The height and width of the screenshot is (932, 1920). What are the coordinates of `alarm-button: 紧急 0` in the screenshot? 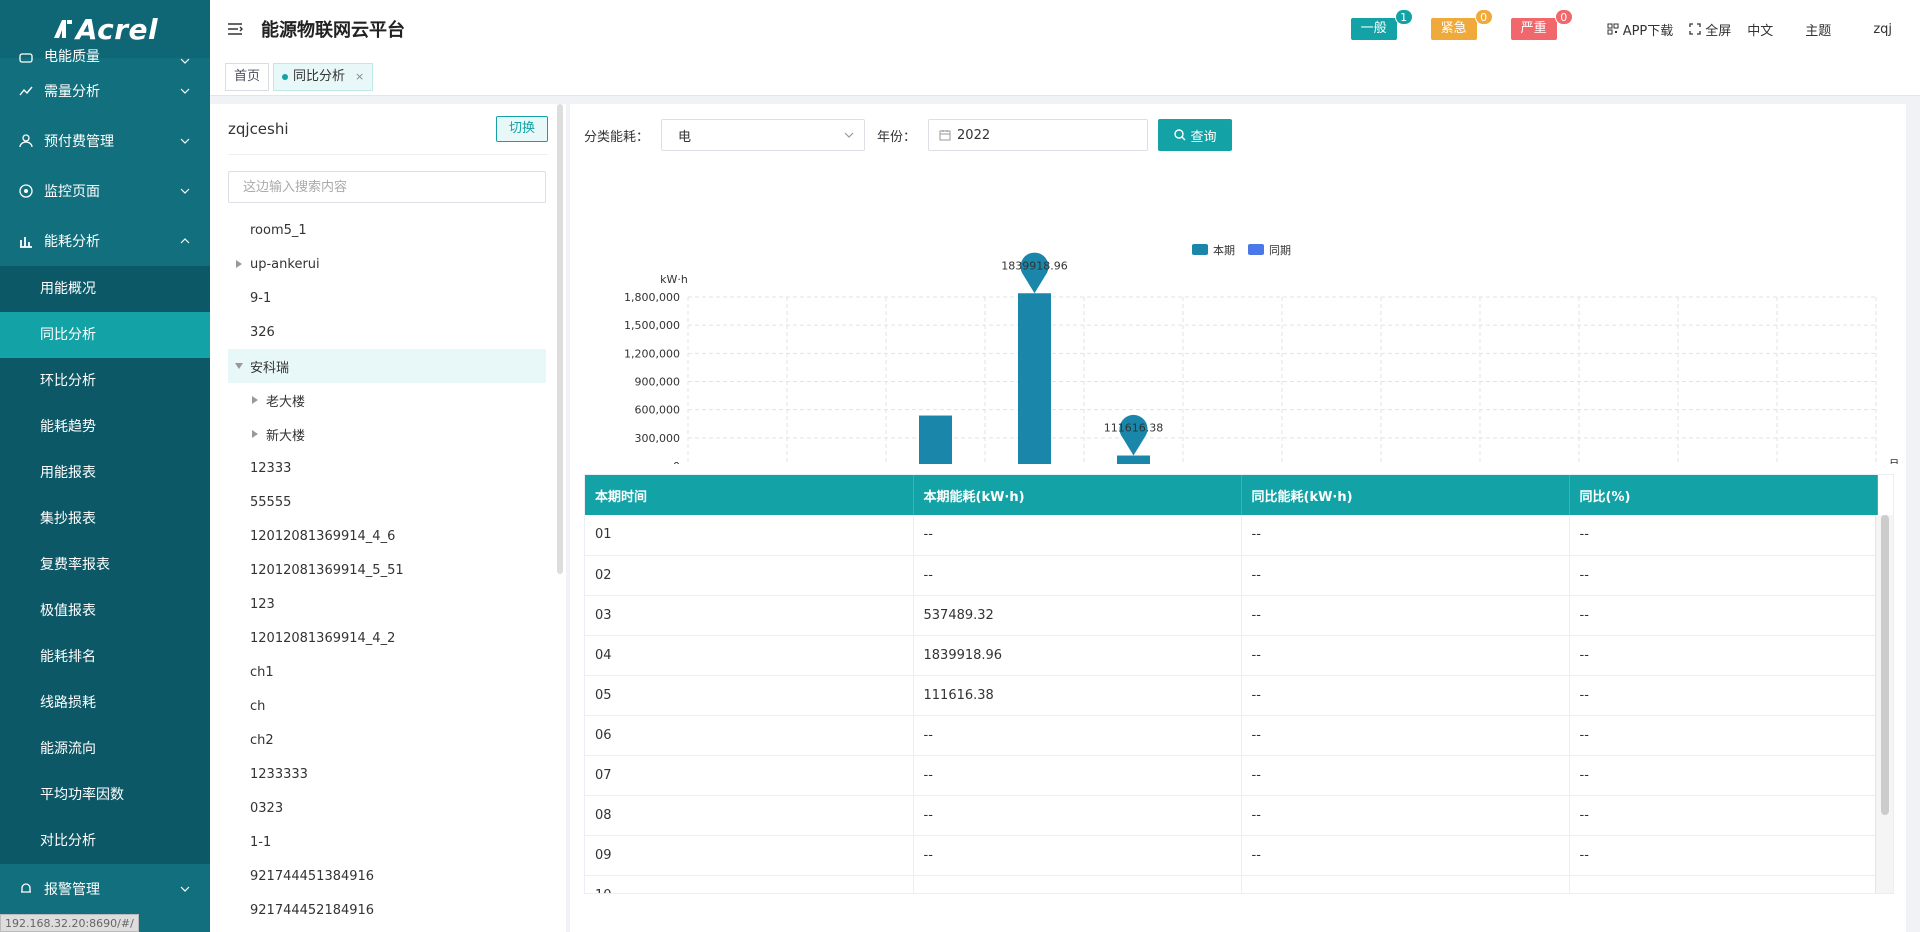 It's located at (1461, 24).